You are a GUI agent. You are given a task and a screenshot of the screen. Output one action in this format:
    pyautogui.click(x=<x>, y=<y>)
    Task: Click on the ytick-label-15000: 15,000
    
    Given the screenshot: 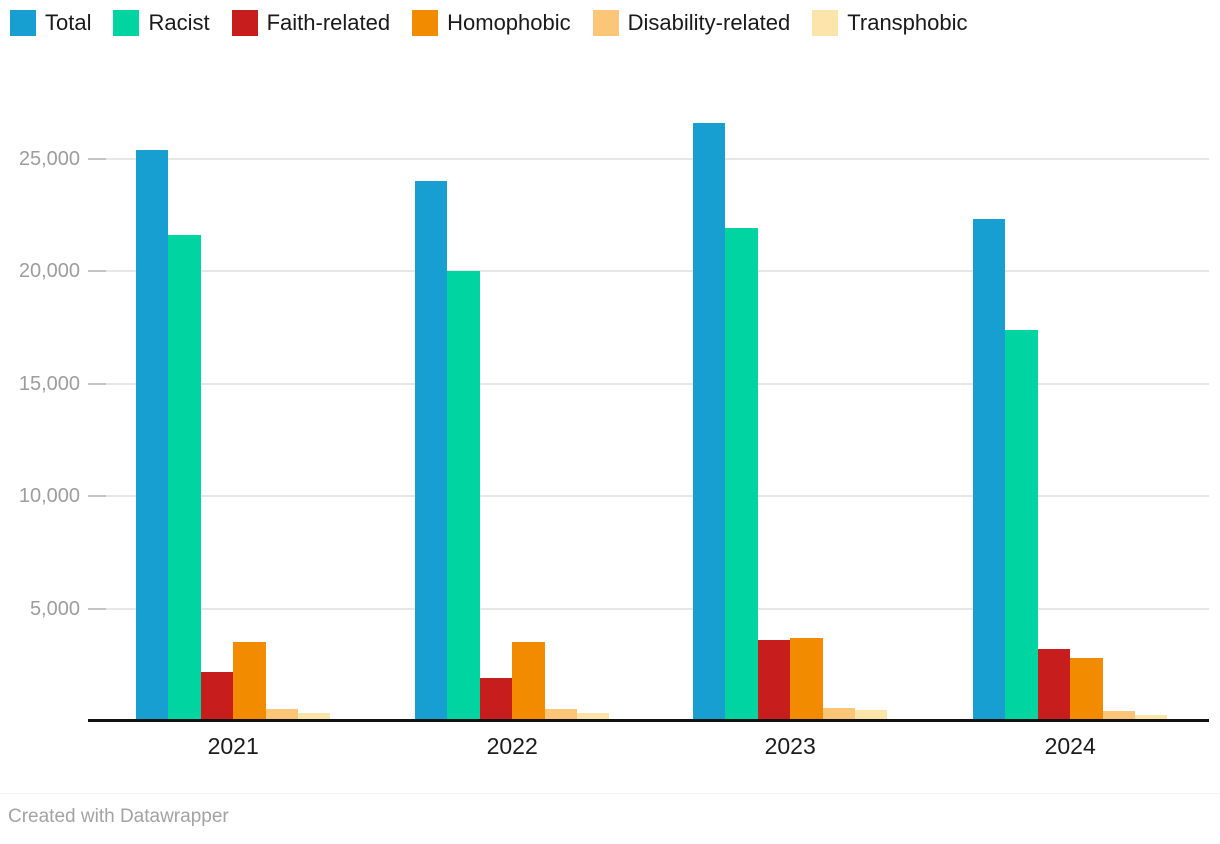 What is the action you would take?
    pyautogui.click(x=49, y=383)
    